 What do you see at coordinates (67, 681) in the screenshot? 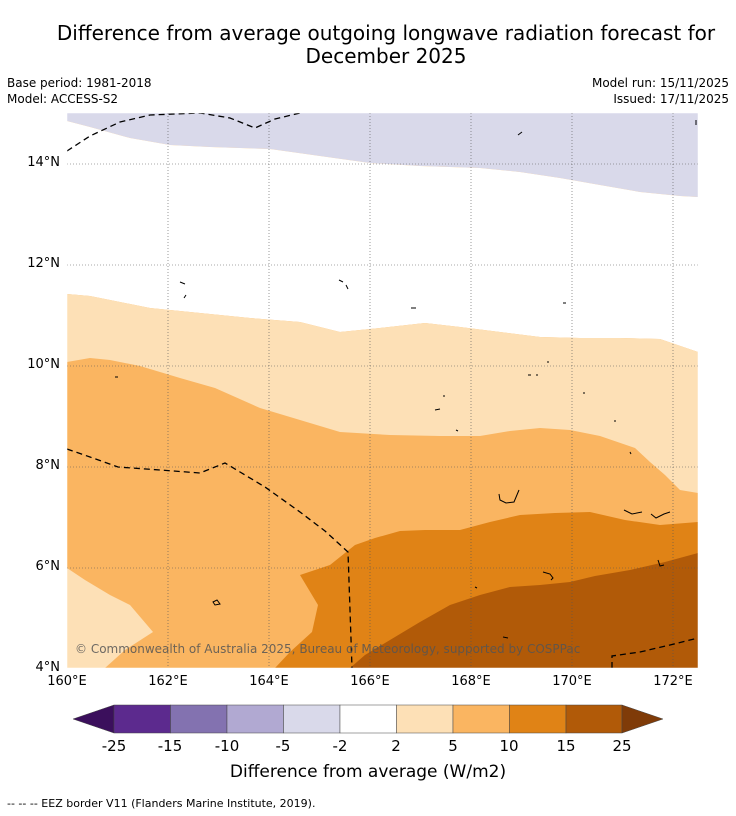
I see `lon-label: 160°E` at bounding box center [67, 681].